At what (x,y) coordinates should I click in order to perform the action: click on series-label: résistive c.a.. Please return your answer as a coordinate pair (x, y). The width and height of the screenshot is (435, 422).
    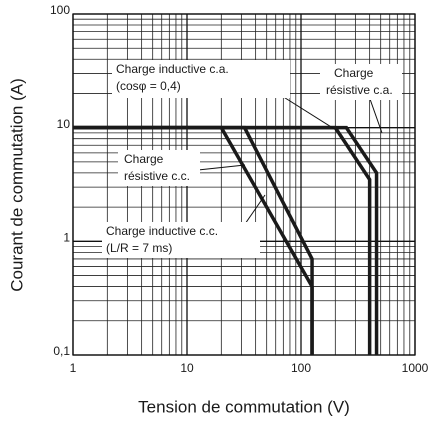
    Looking at the image, I should click on (359, 90).